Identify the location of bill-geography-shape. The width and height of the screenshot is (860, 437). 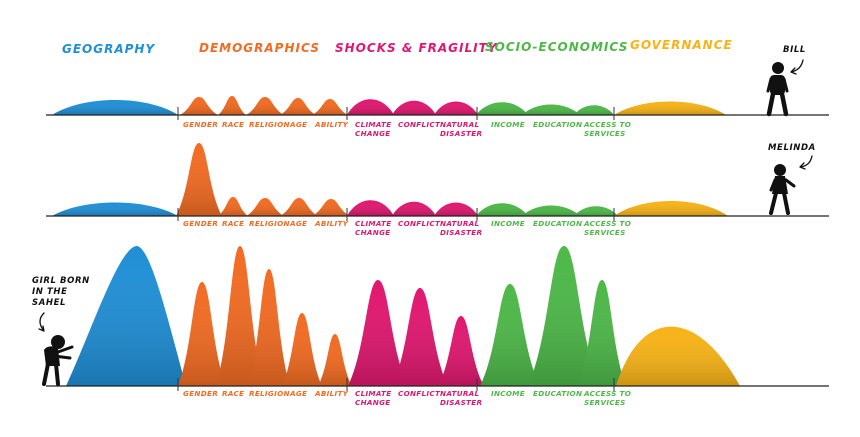
(115, 107).